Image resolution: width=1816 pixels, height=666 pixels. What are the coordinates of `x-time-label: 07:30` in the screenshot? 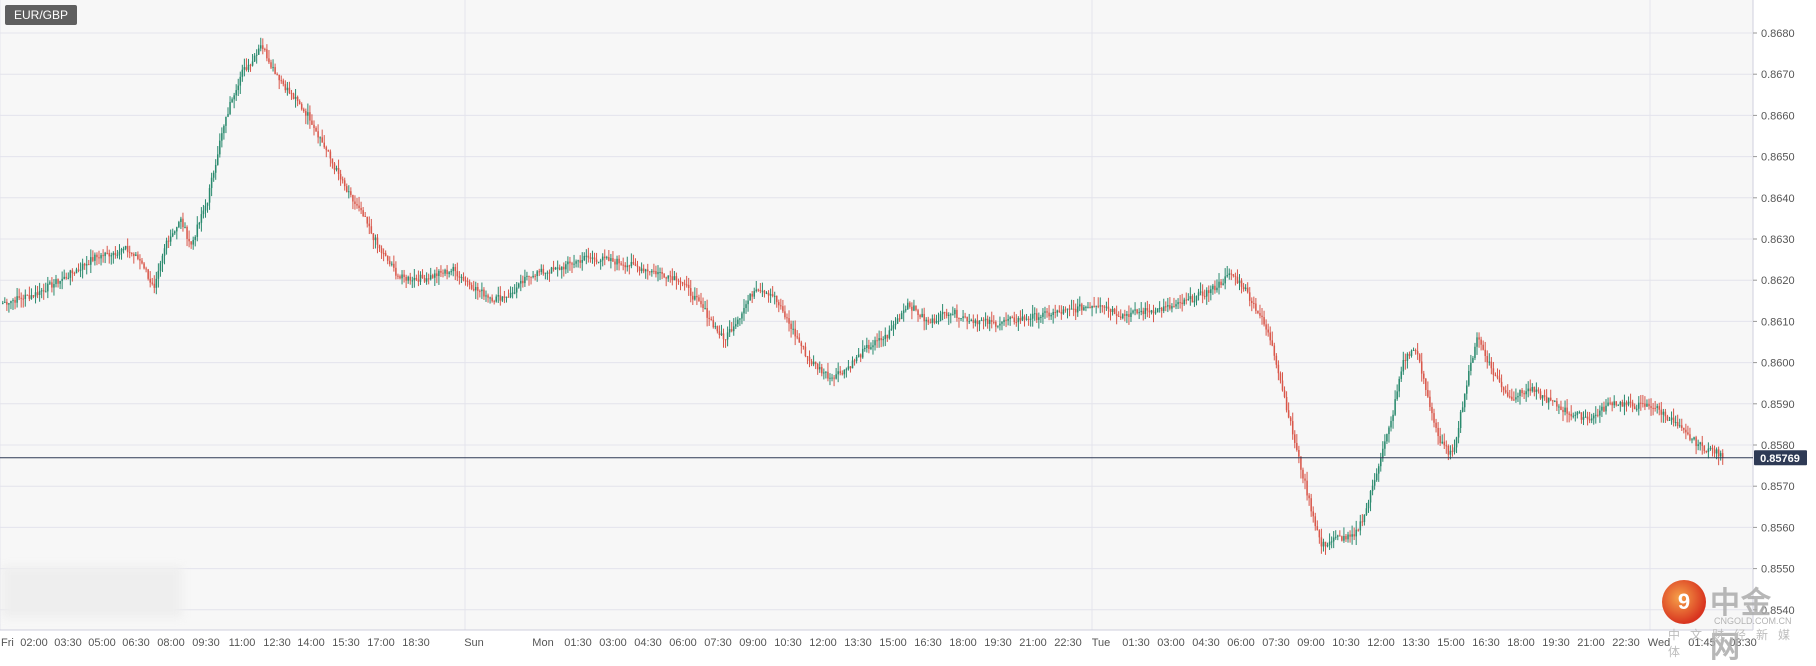 It's located at (1276, 643).